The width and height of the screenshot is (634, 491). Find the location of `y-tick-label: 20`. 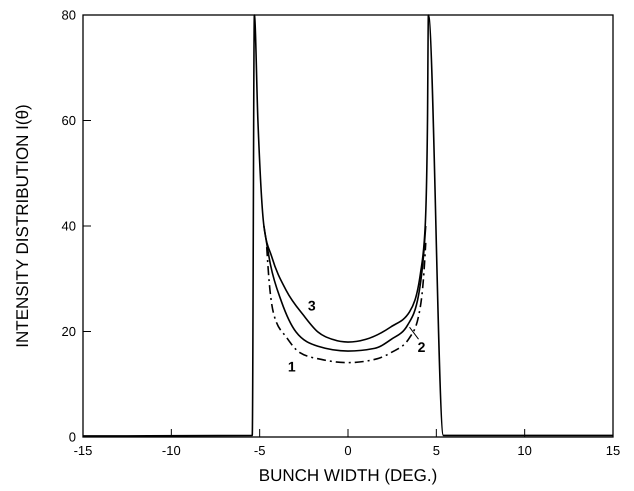

y-tick-label: 20 is located at coordinates (69, 332).